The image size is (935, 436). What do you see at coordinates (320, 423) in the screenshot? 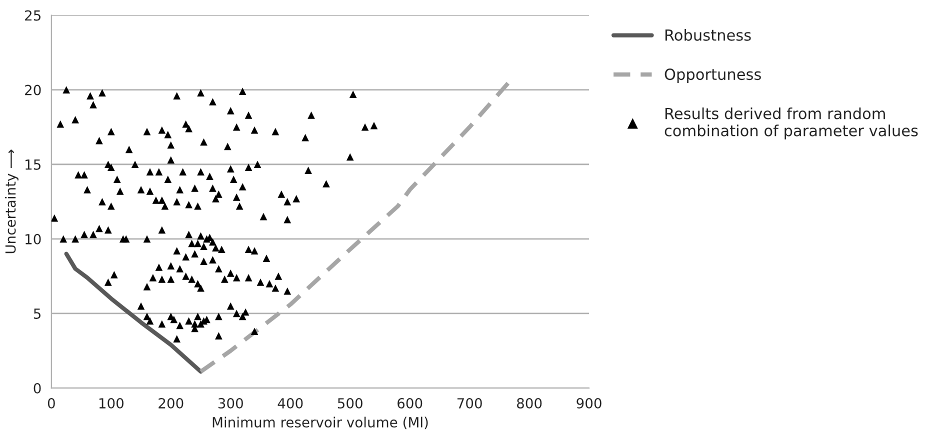
I see `x-axis-title: Minimum reservoir volume (Ml)` at bounding box center [320, 423].